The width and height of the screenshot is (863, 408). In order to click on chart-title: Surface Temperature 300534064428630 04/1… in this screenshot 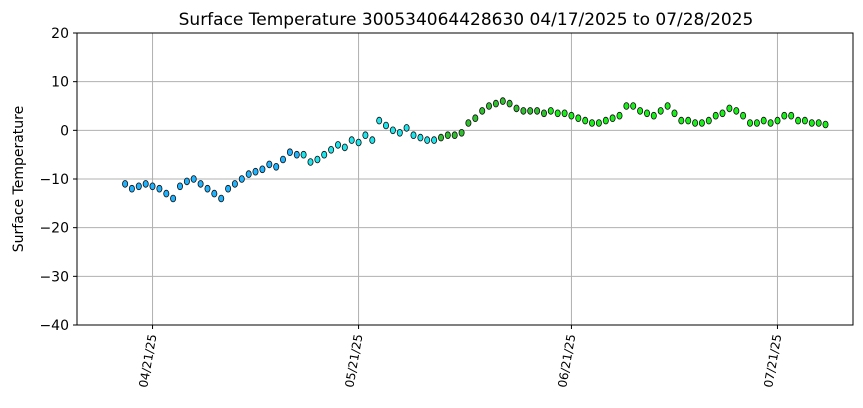, I will do `click(466, 20)`.